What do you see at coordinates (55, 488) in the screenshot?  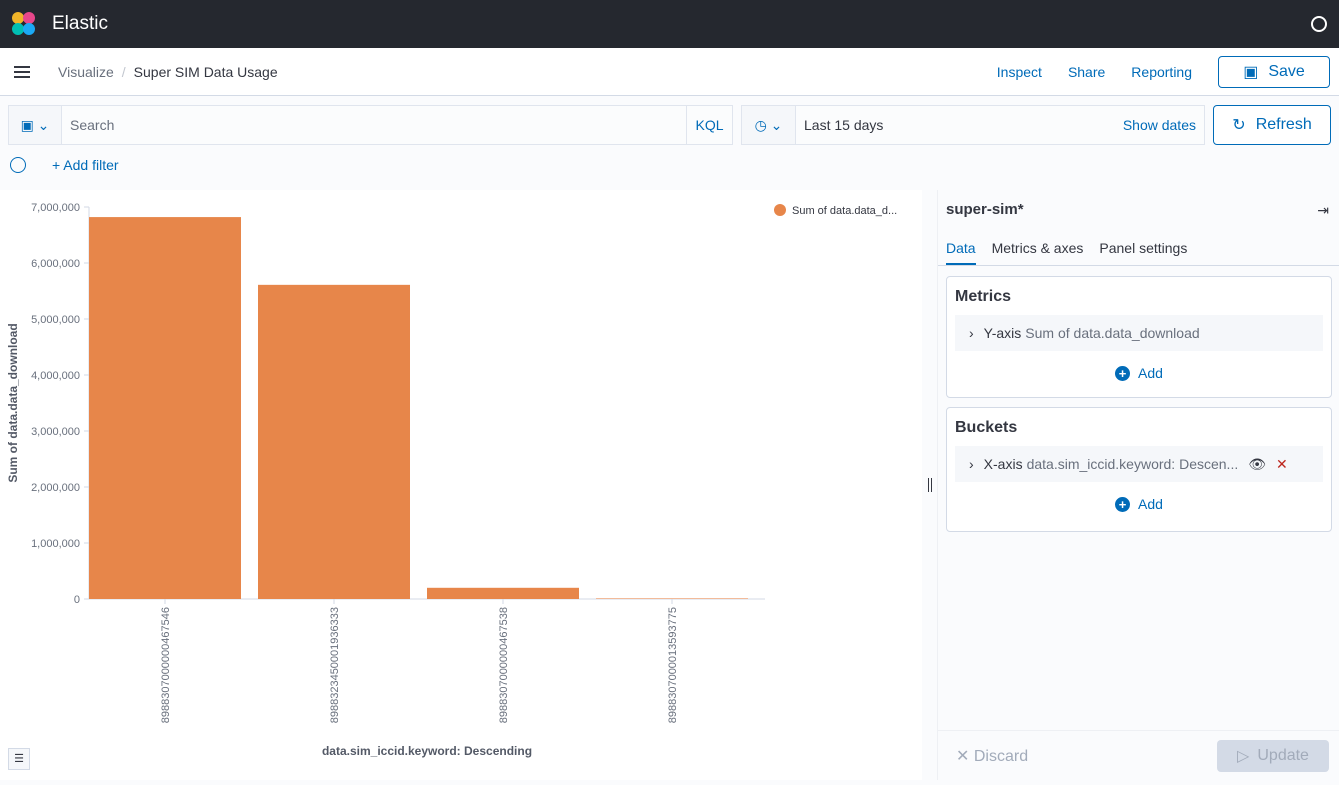 I see `y-tick-label: 2,000,000` at bounding box center [55, 488].